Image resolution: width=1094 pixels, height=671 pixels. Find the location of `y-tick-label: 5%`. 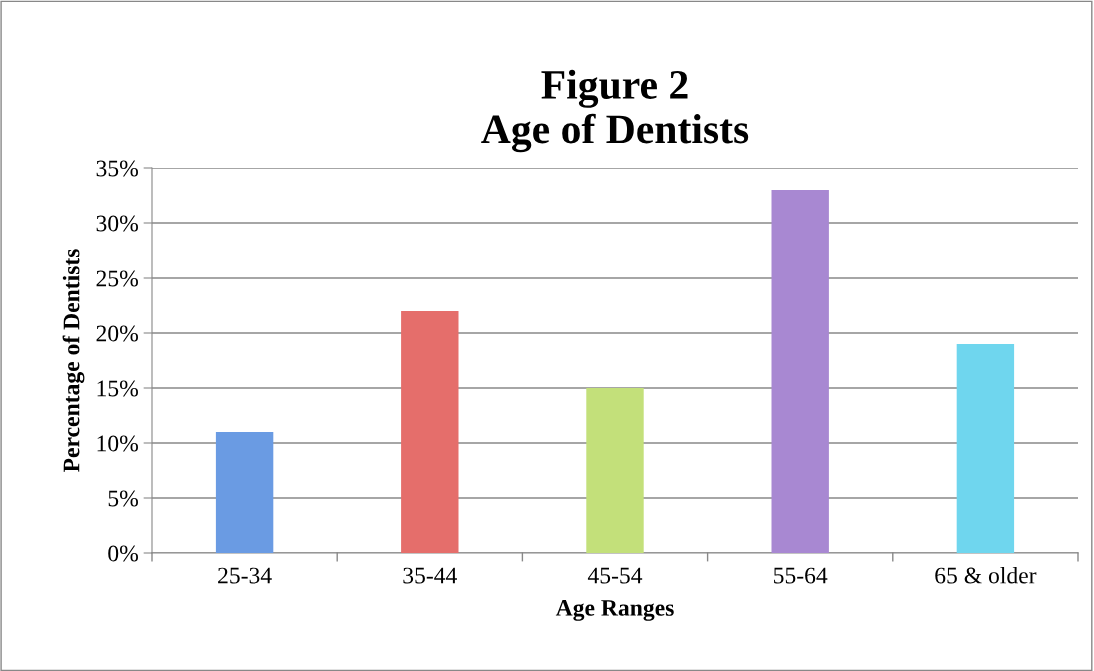

y-tick-label: 5% is located at coordinates (123, 498).